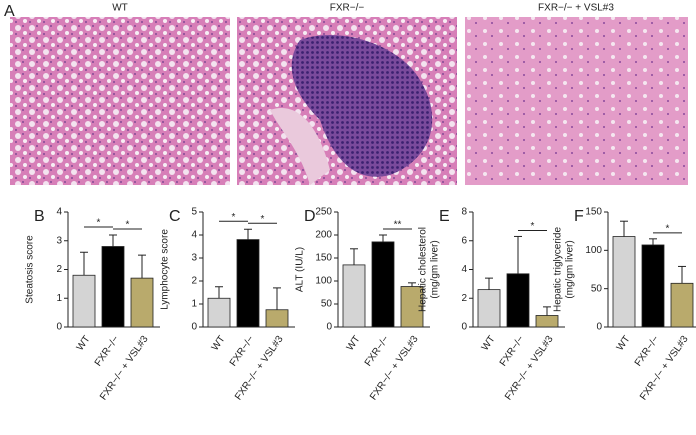 The width and height of the screenshot is (696, 435). Describe the element at coordinates (464, 240) in the screenshot. I see `y-tick-label: 6` at that location.